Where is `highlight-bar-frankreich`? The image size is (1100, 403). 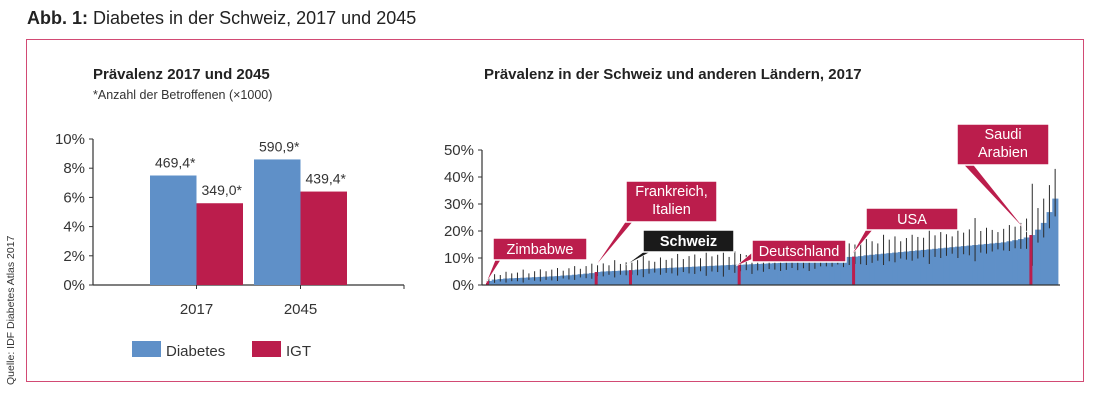 highlight-bar-frankreich is located at coordinates (596, 278).